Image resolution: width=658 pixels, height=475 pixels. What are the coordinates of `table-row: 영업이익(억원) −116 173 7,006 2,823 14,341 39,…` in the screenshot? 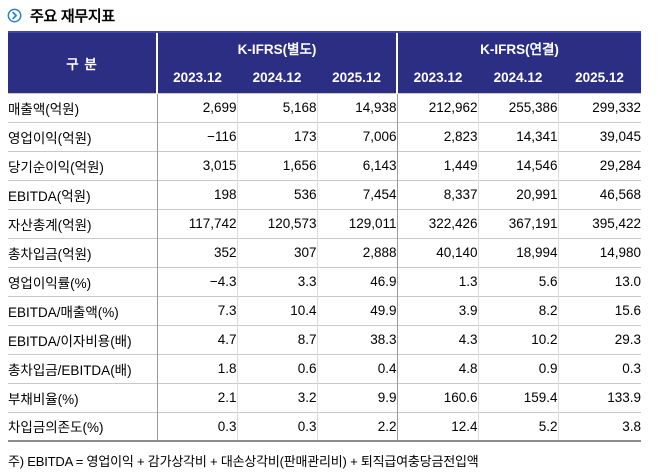 It's located at (325, 136).